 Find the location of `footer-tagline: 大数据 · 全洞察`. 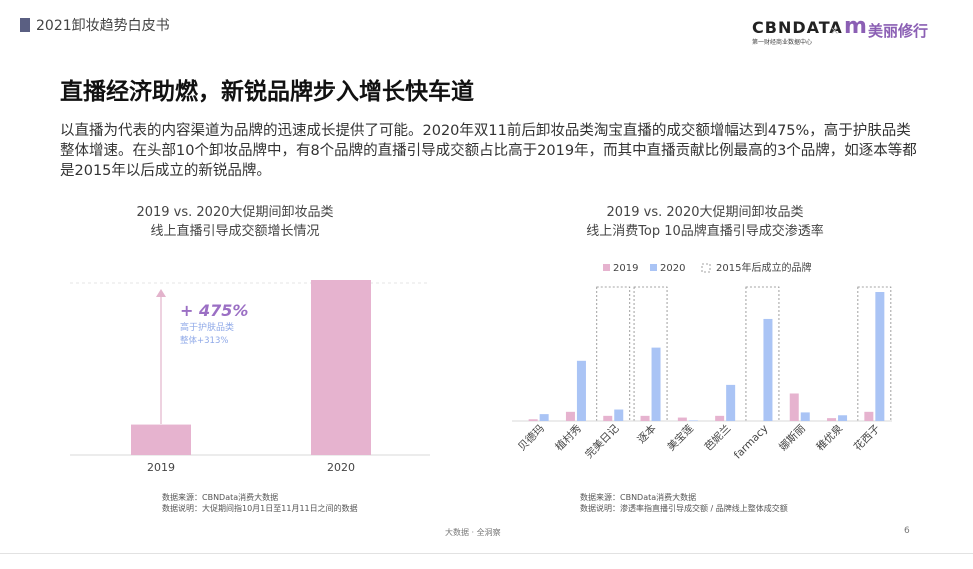

footer-tagline: 大数据 · 全洞察 is located at coordinates (473, 532).